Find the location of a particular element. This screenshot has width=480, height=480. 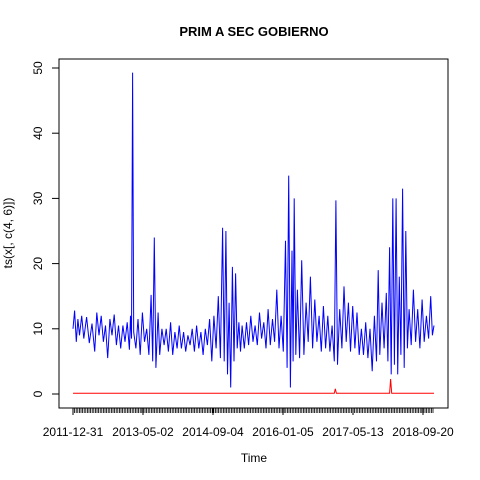

y-axis: 0 10 20 30 40 50 is located at coordinates (45, 229).